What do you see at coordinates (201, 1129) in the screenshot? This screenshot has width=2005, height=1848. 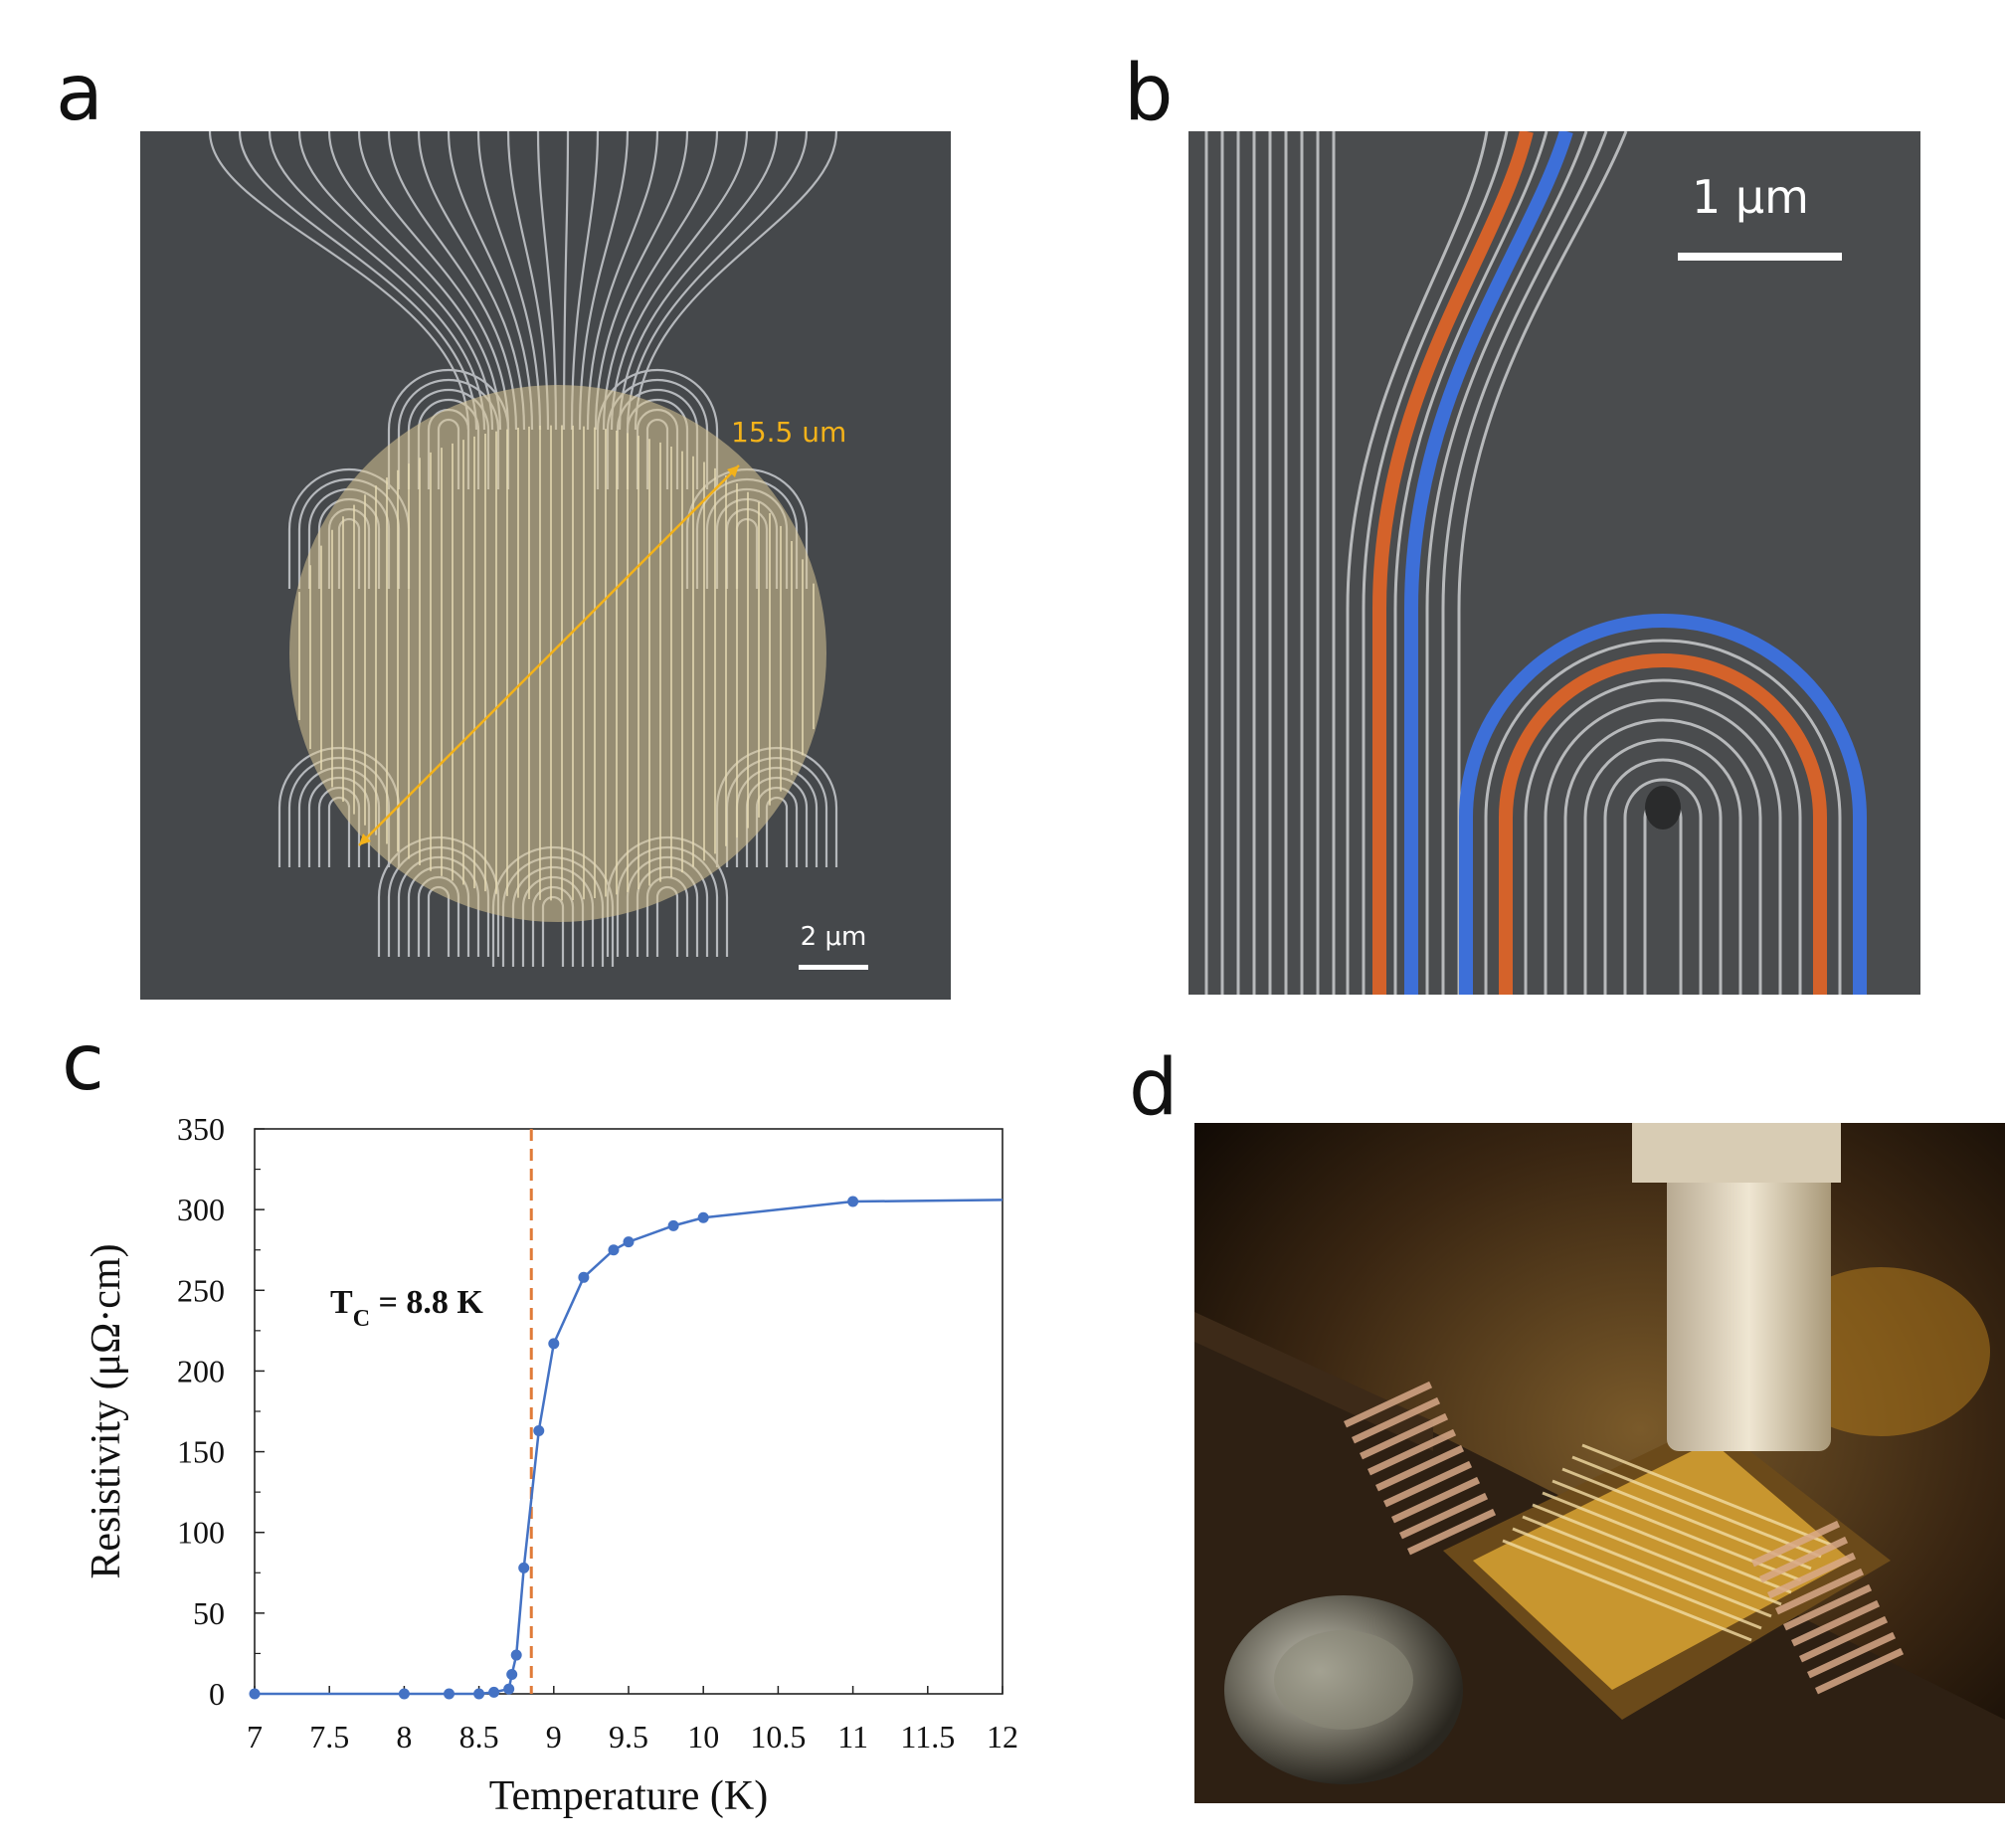 I see `y-tick-label: 350` at bounding box center [201, 1129].